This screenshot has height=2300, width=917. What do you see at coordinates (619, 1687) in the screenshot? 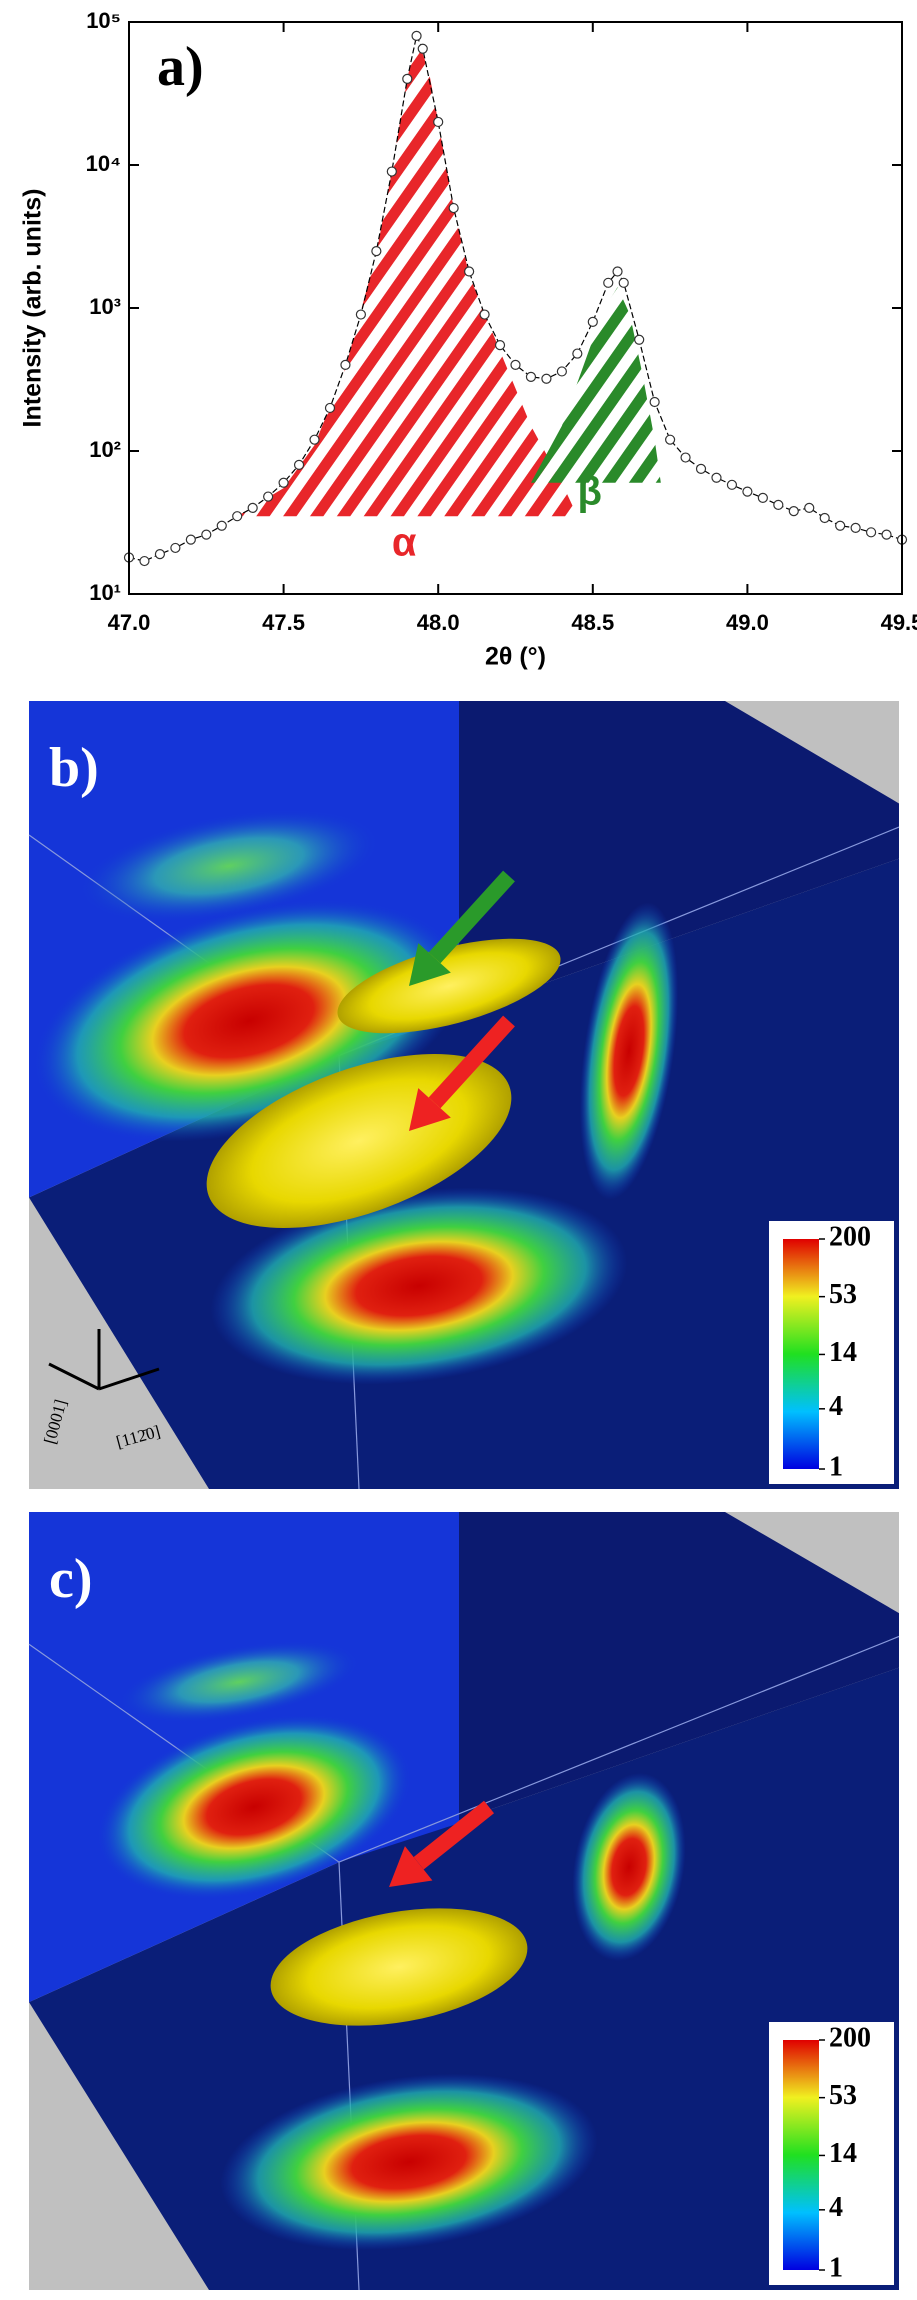
I see `right-wall` at bounding box center [619, 1687].